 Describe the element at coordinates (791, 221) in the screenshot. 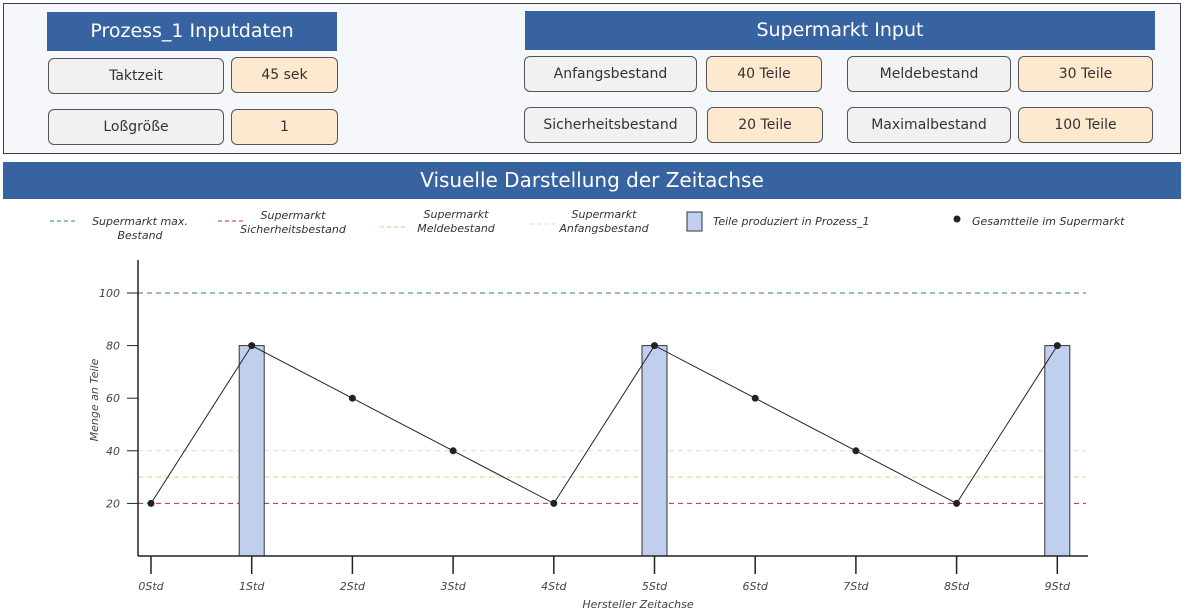

I see `legend-bar-label: Teile produziert in Prozess_1` at that location.